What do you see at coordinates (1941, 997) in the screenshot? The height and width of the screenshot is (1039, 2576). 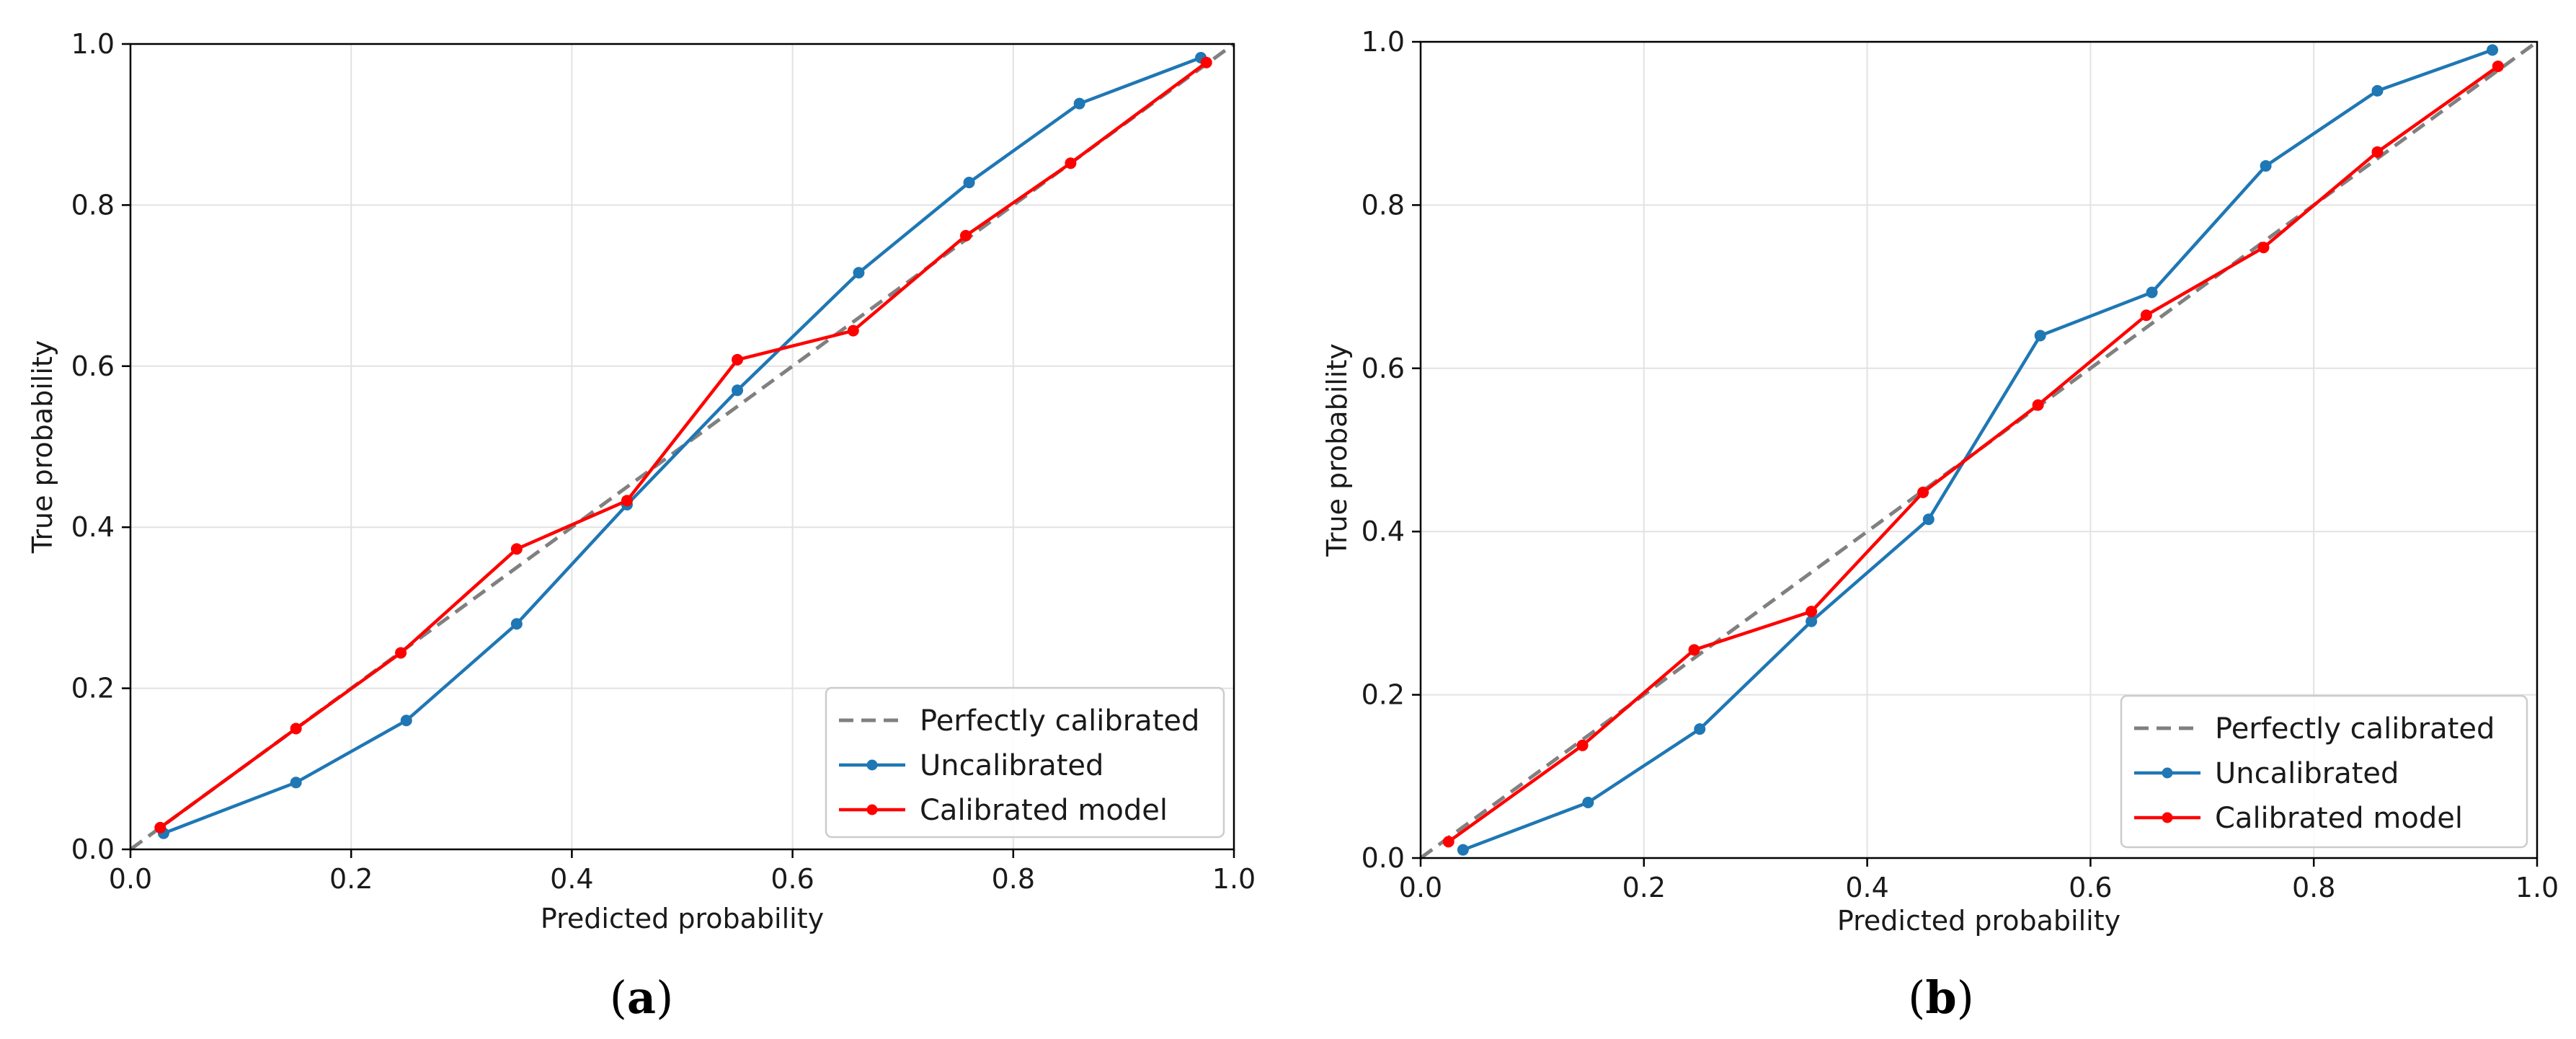 I see `panel-caption: (b)` at bounding box center [1941, 997].